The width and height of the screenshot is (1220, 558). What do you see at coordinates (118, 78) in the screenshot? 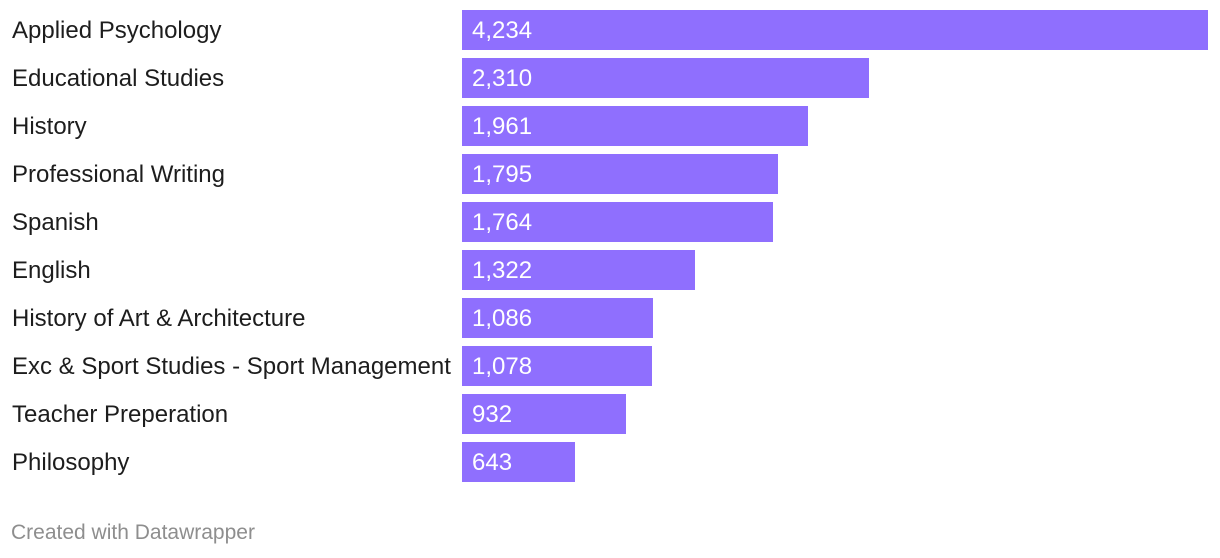
I see `category-label: Educational Studies` at bounding box center [118, 78].